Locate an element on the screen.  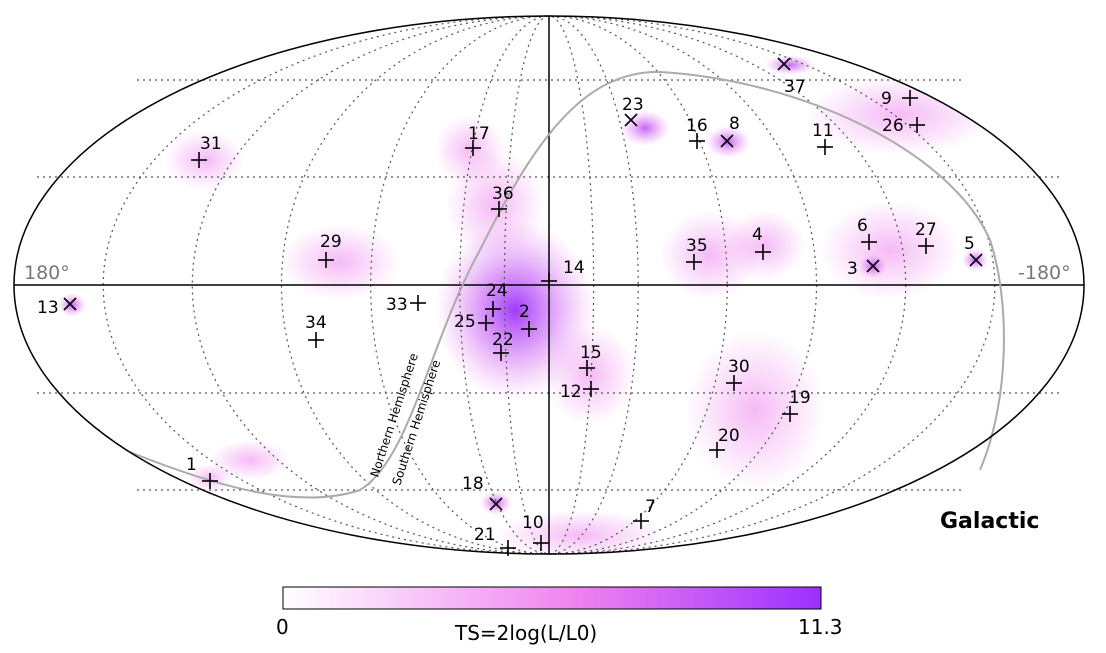
source-label-23: 23 is located at coordinates (633, 105).